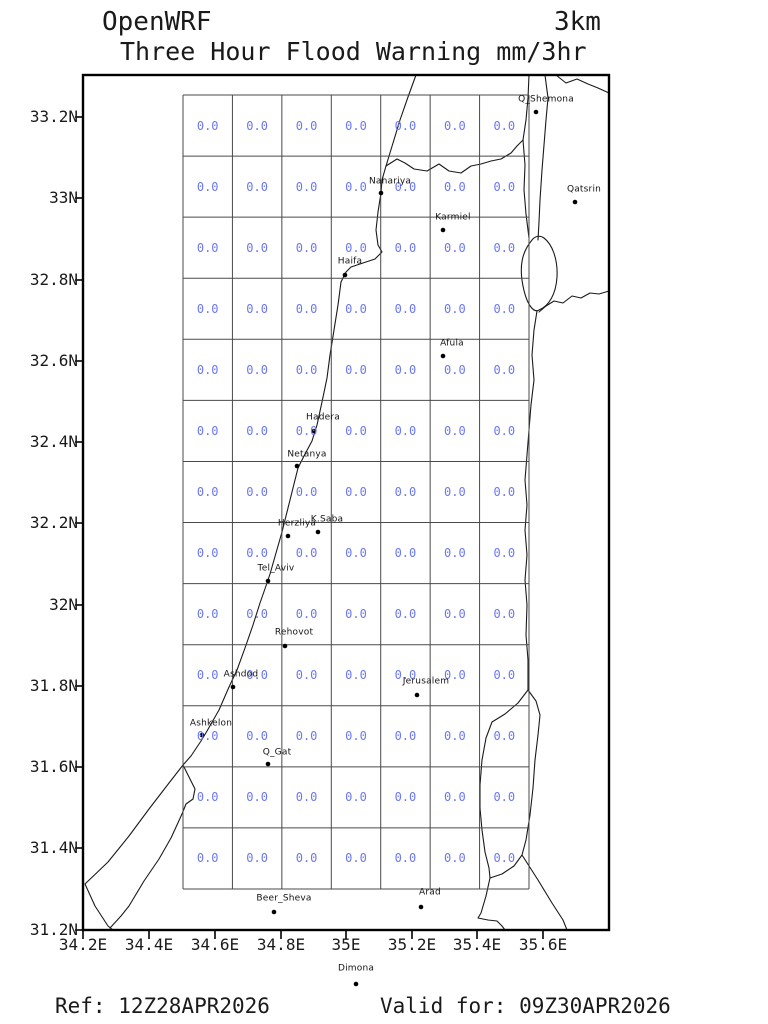  I want to click on lebanon-border-path, so click(457, 189).